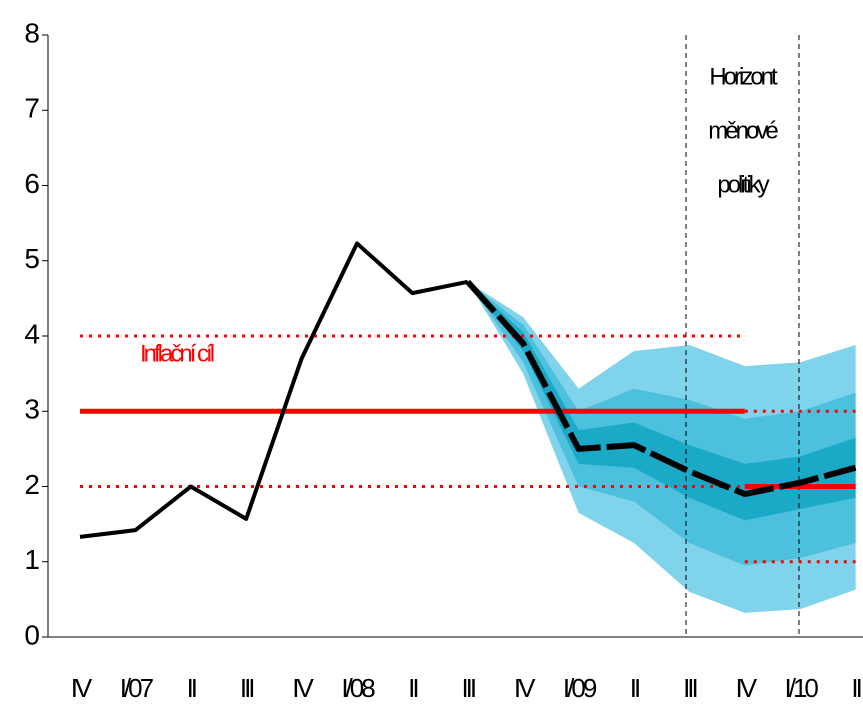  What do you see at coordinates (743, 130) in the screenshot?
I see `annotation: měnové` at bounding box center [743, 130].